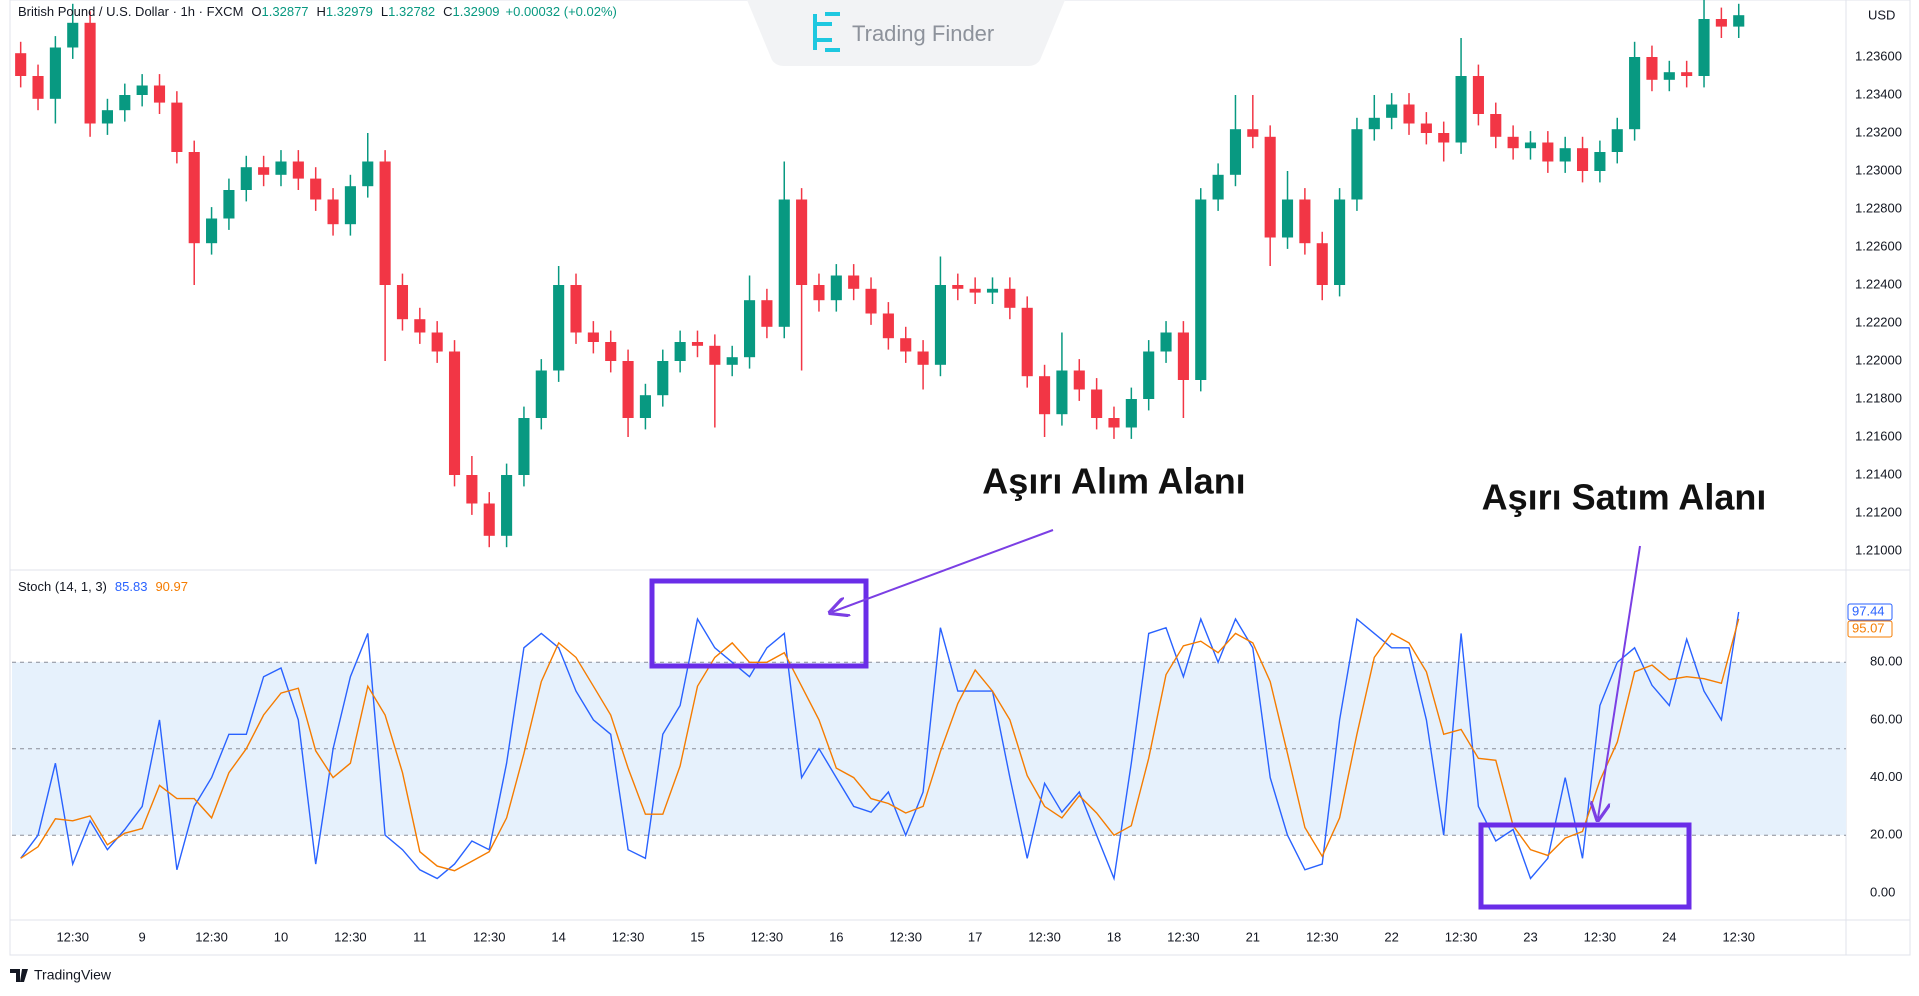 The height and width of the screenshot is (996, 1919). What do you see at coordinates (558, 936) in the screenshot?
I see `x-tick-label: 14` at bounding box center [558, 936].